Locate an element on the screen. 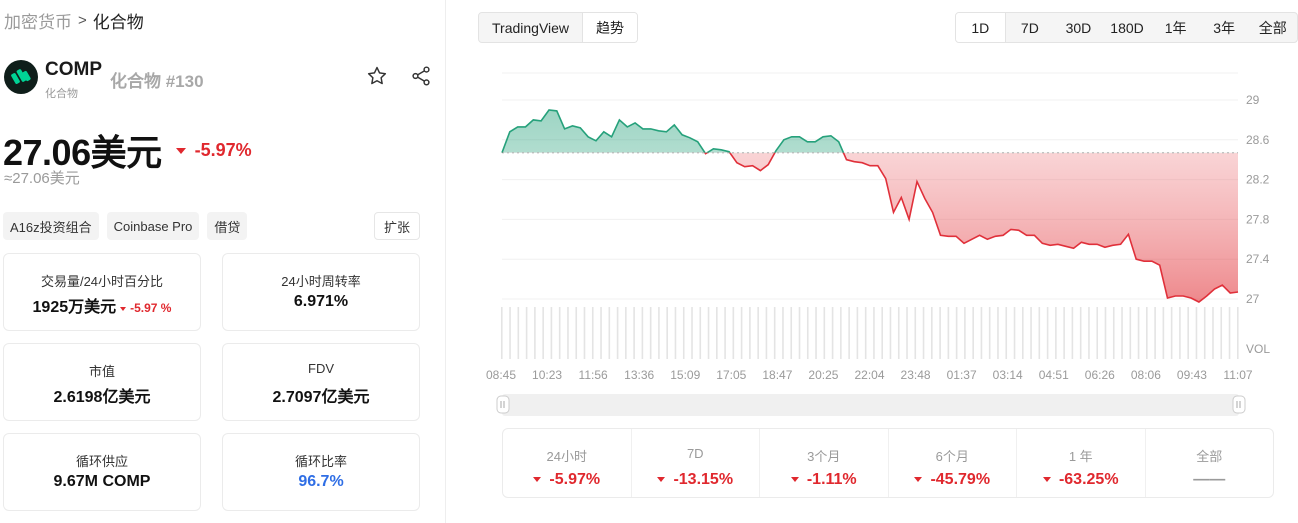 The width and height of the screenshot is (1298, 523). price-change-value: -5.97% is located at coordinates (223, 149).